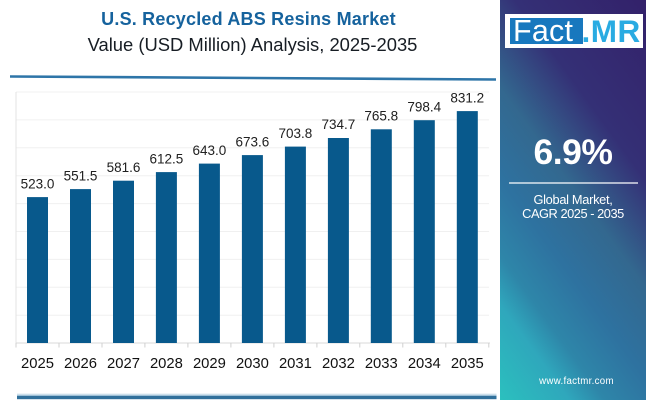 This screenshot has height=400, width=650. I want to click on svg-text: 2026, so click(80, 364).